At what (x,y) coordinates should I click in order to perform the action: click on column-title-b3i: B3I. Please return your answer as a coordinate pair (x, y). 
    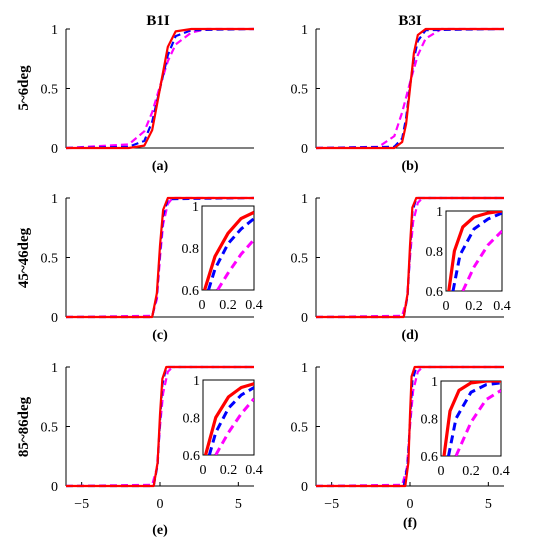
    Looking at the image, I should click on (410, 21).